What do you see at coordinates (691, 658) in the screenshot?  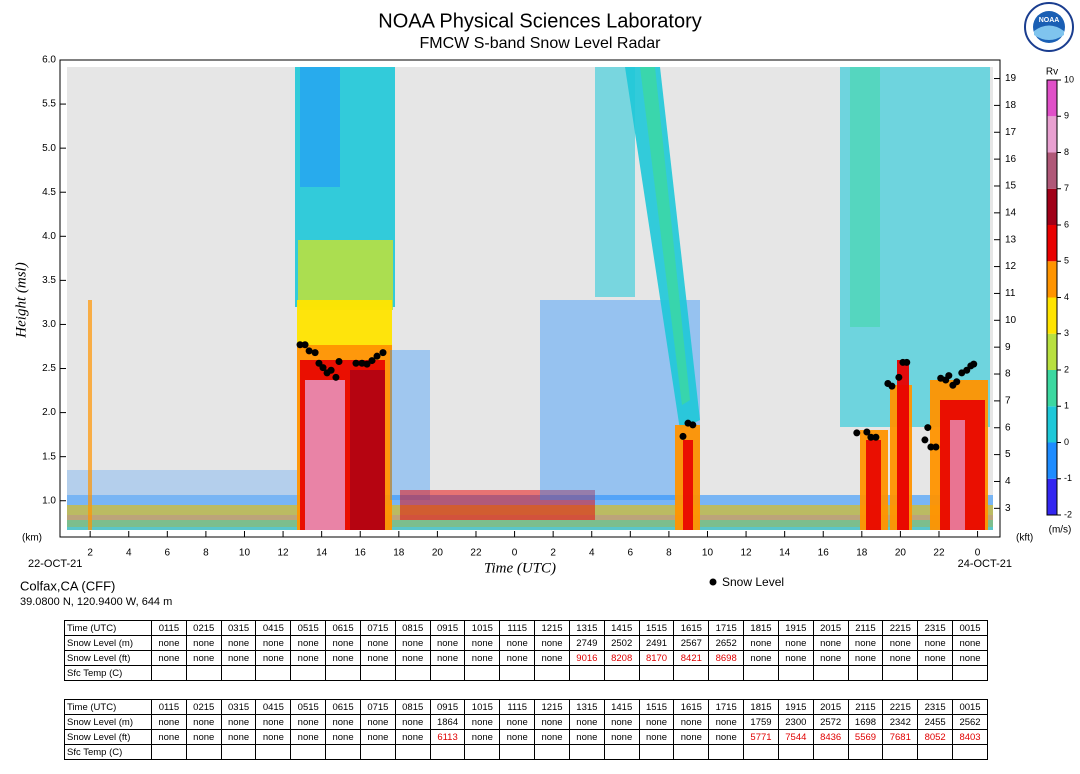 I see `table-cell: 8421` at bounding box center [691, 658].